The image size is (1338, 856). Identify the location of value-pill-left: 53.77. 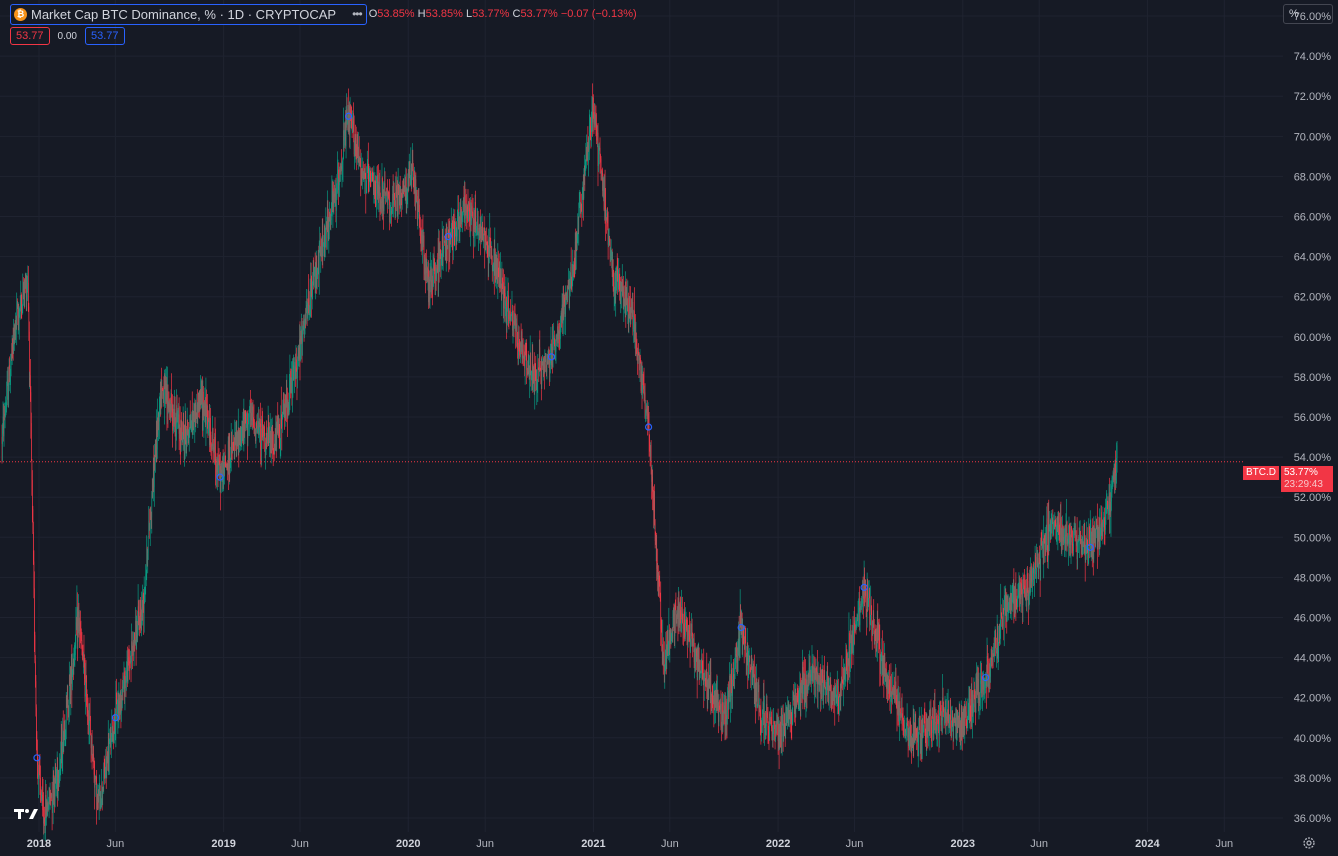
(30, 36).